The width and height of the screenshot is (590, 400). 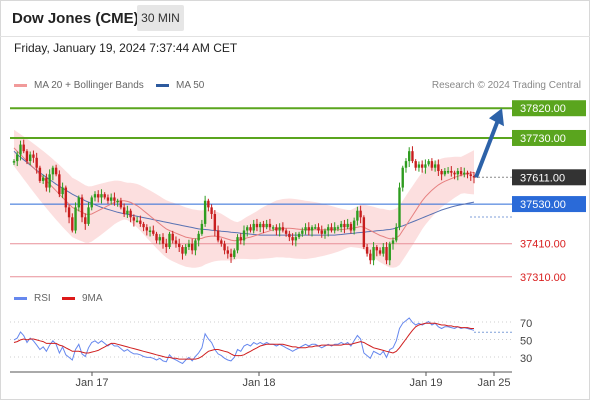 I want to click on x-tick-label-2: Jan 19, so click(x=425, y=383).